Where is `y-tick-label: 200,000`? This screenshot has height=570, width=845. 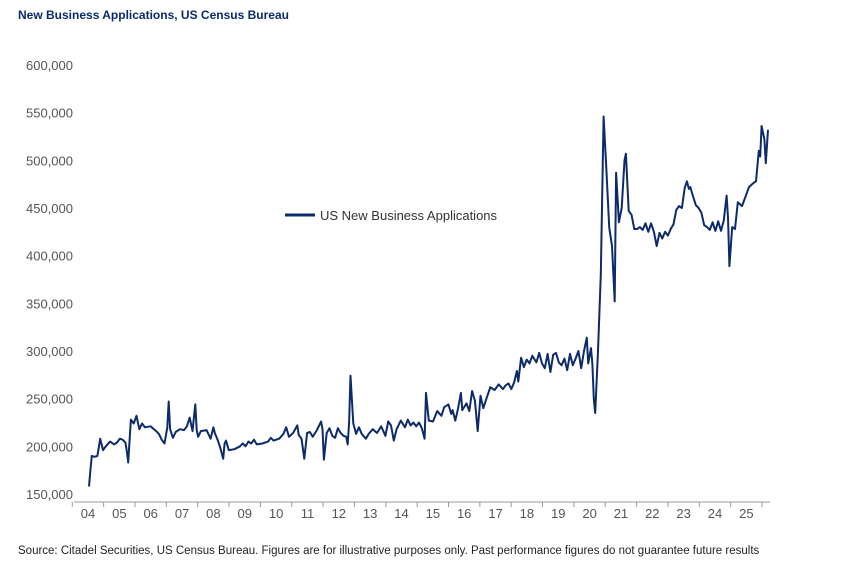 y-tick-label: 200,000 is located at coordinates (49, 446).